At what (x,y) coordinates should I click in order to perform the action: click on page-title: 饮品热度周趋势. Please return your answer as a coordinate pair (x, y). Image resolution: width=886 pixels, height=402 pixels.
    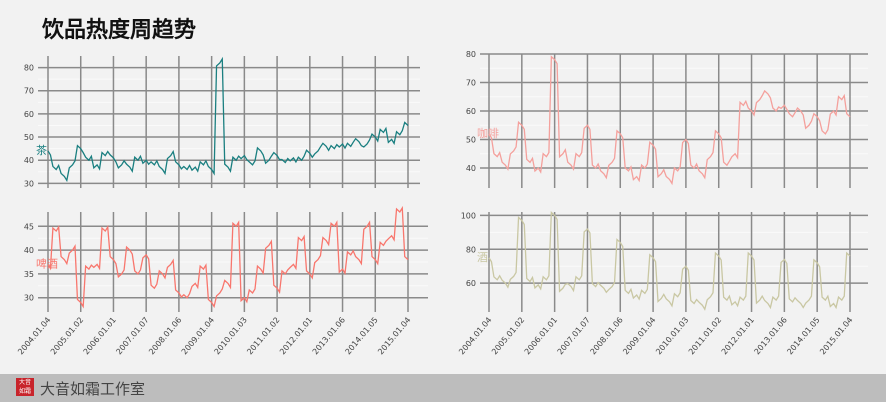
    Looking at the image, I should click on (119, 30).